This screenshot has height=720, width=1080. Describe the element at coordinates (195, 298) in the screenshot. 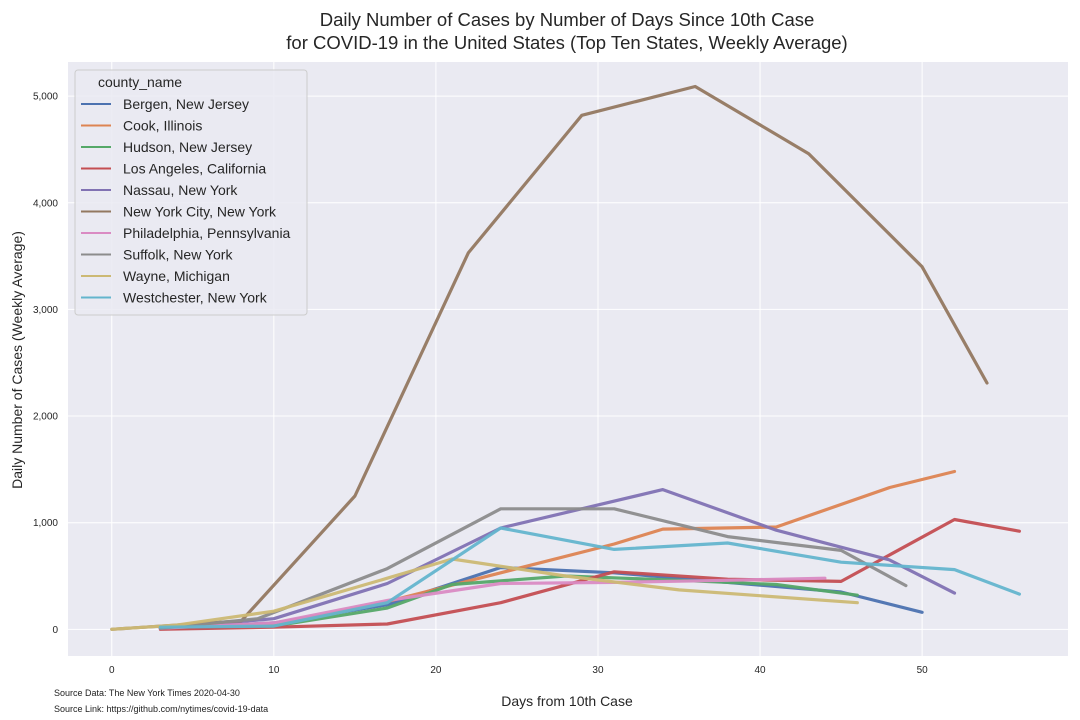

I see `legend-entry-westchester-new-york: Westchester, New York` at that location.